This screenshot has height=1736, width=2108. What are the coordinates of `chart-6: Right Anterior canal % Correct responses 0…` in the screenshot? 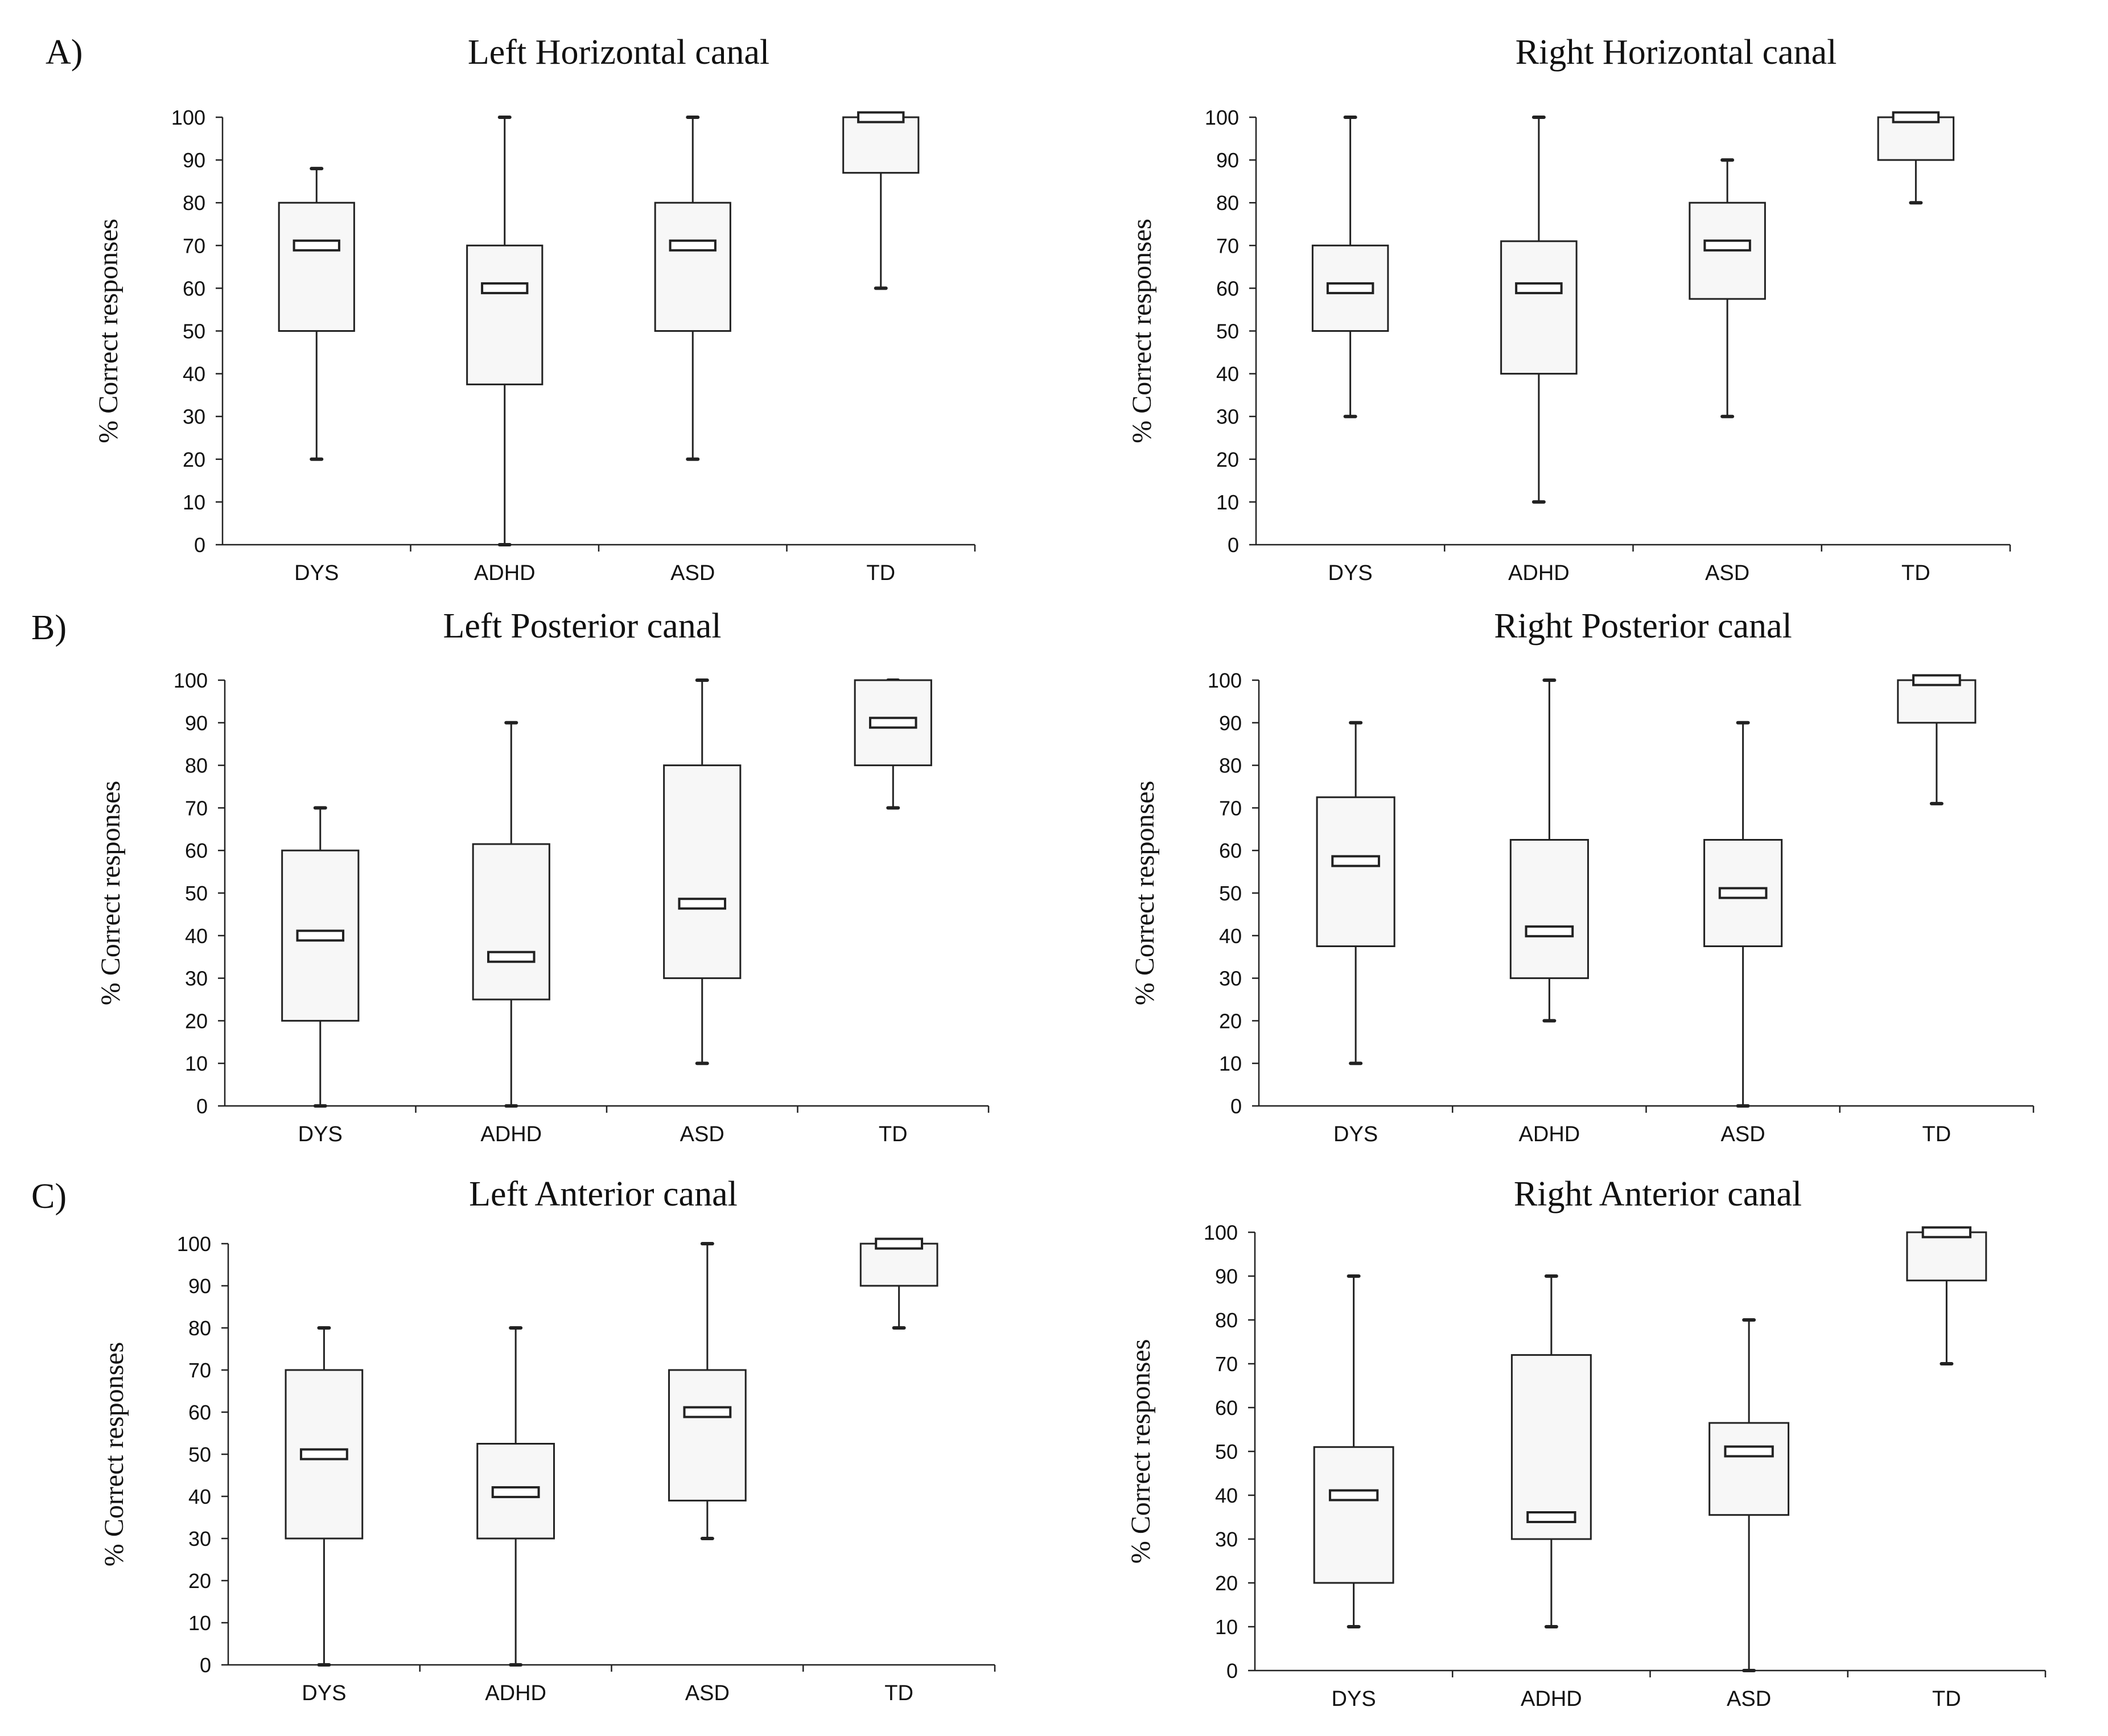 It's located at (1586, 1443).